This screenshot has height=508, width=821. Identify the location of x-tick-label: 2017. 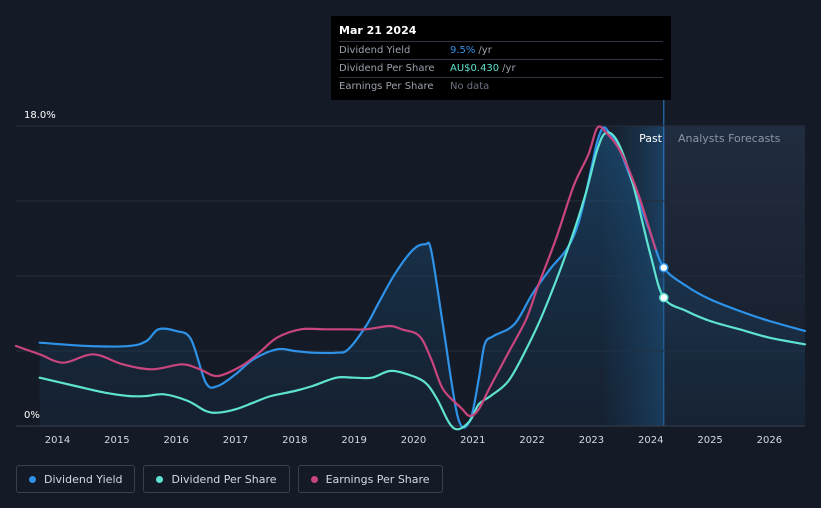
(235, 440).